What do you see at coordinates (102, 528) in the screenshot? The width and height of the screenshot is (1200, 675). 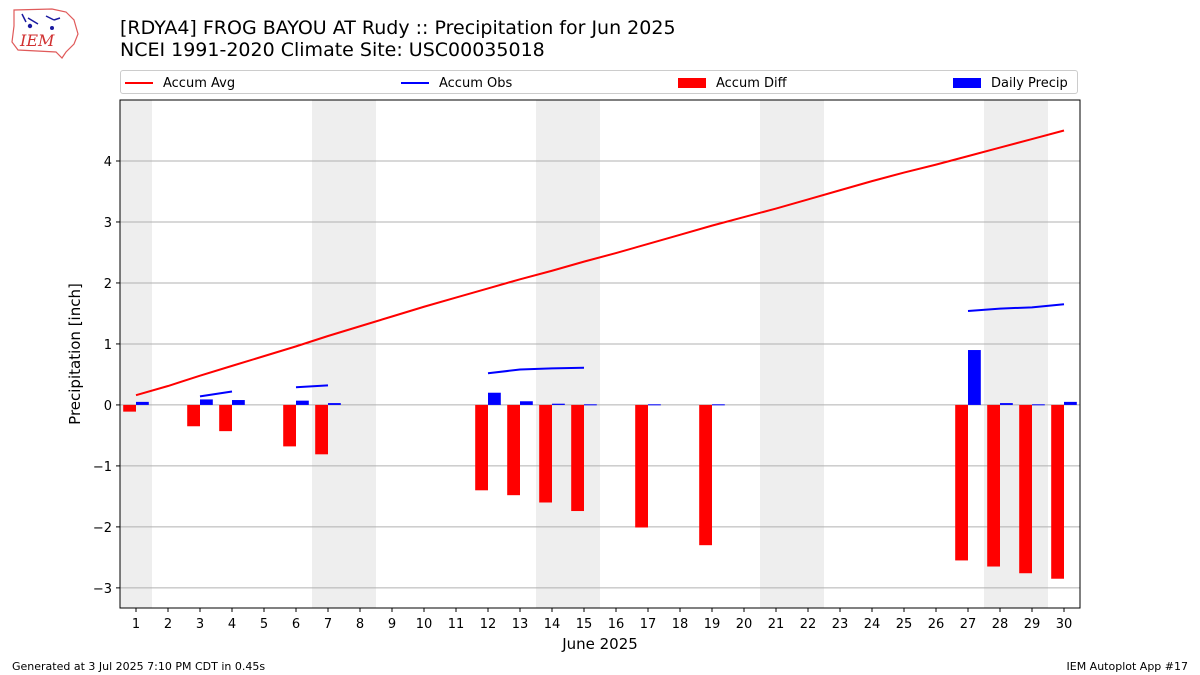 I see `y-tick-label: −2` at bounding box center [102, 528].